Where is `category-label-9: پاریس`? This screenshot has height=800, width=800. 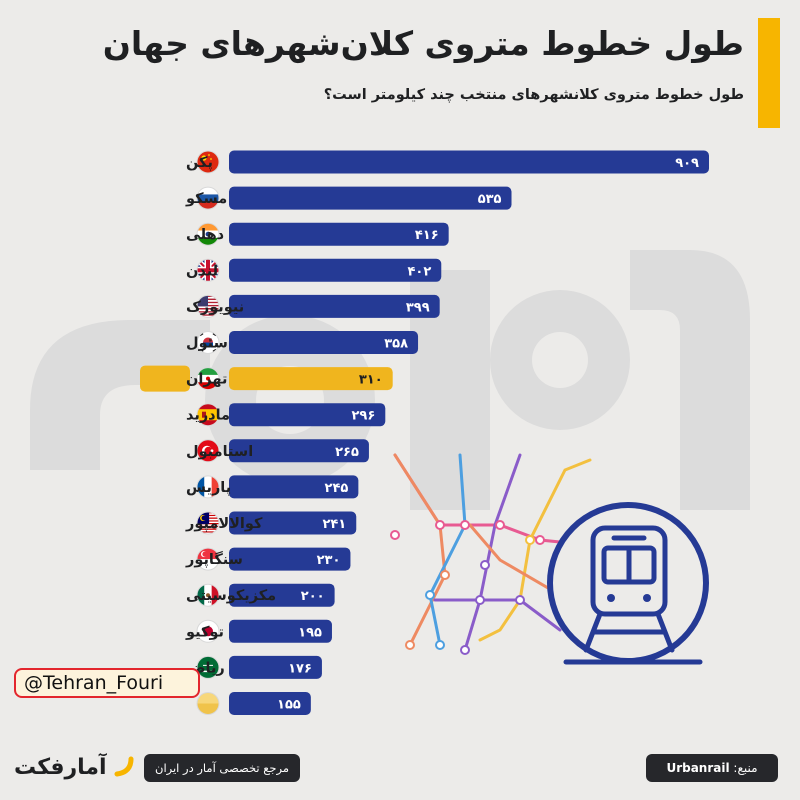
category-label-9: پاریس is located at coordinates (208, 488).